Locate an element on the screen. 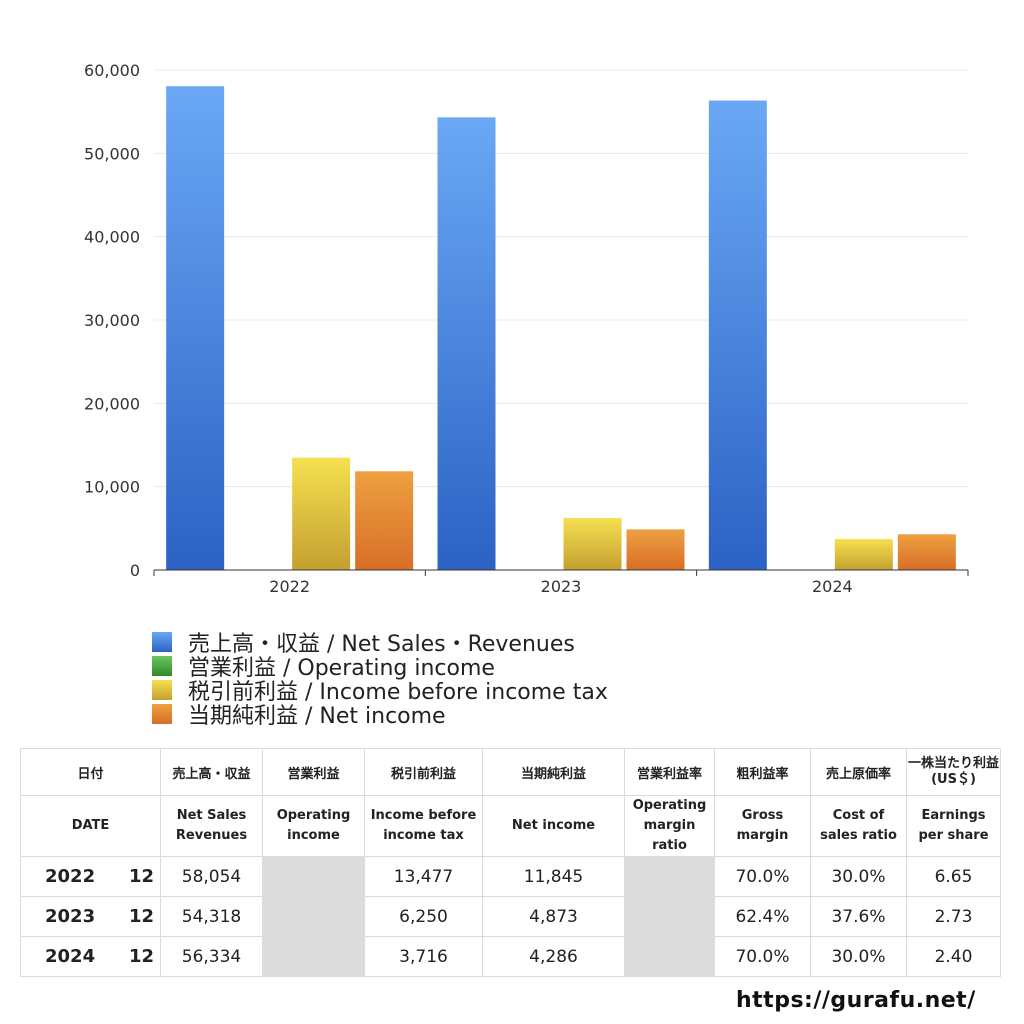  cell-year: 2024 is located at coordinates (70, 956).